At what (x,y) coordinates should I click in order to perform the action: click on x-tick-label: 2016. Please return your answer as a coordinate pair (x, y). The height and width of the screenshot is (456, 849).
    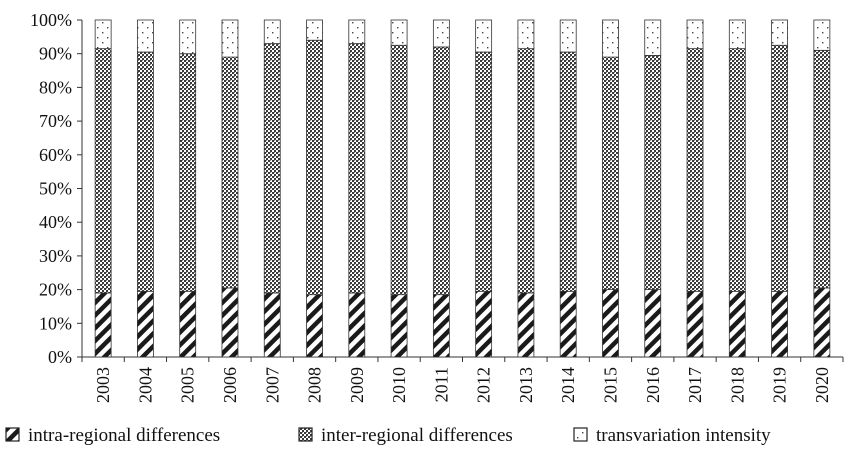
    Looking at the image, I should click on (653, 385).